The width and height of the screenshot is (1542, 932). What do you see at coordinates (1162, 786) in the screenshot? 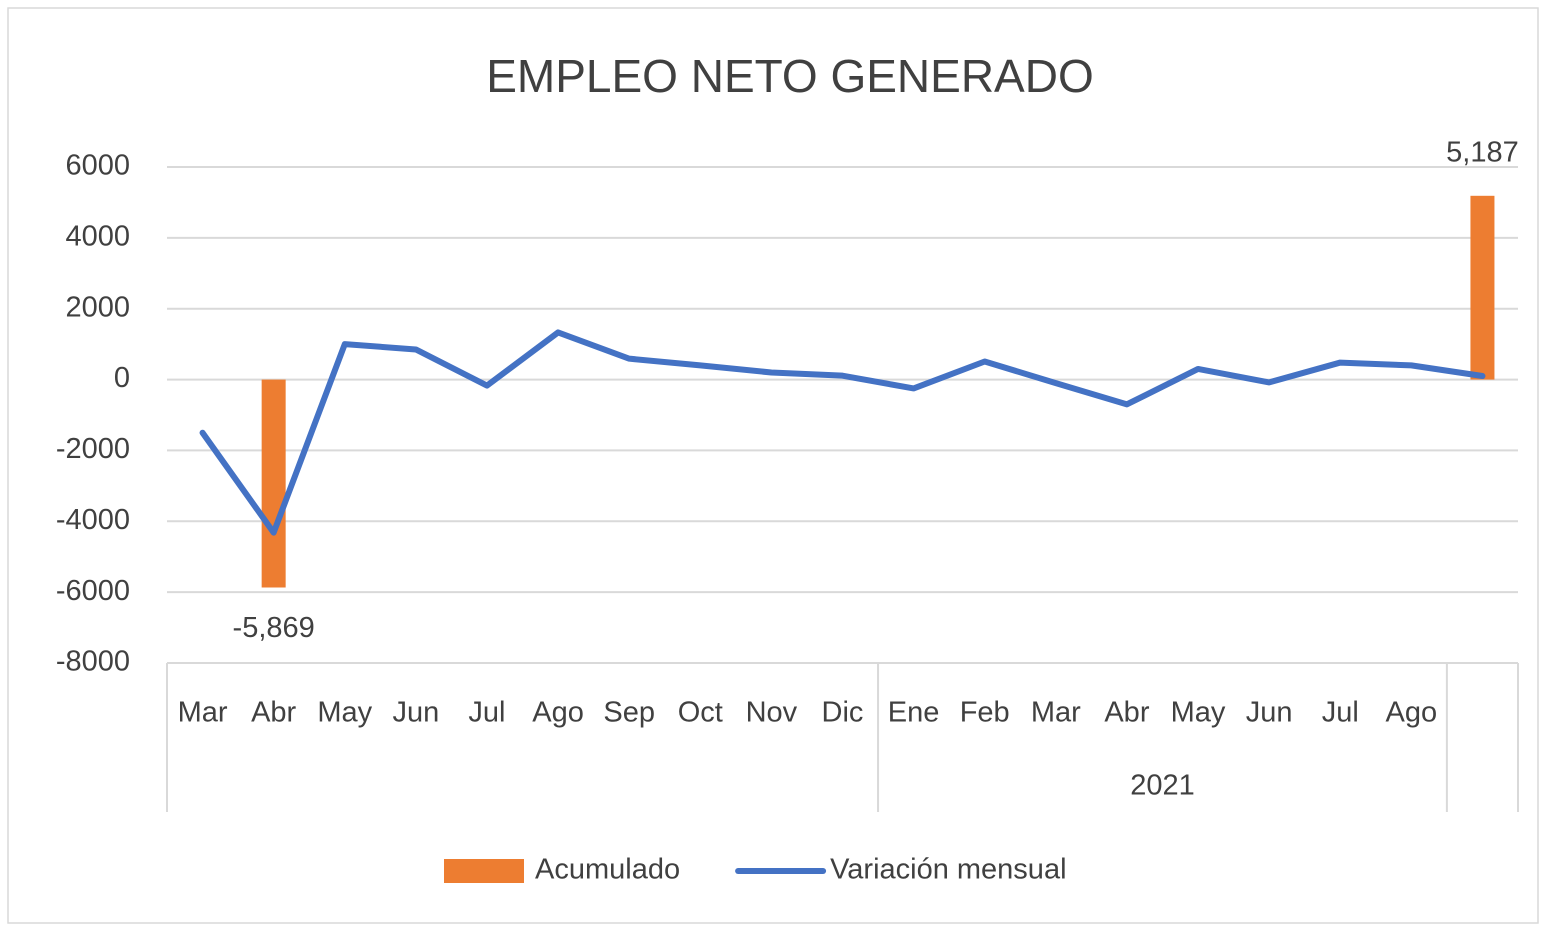
I see `group-label: 2021` at bounding box center [1162, 786].